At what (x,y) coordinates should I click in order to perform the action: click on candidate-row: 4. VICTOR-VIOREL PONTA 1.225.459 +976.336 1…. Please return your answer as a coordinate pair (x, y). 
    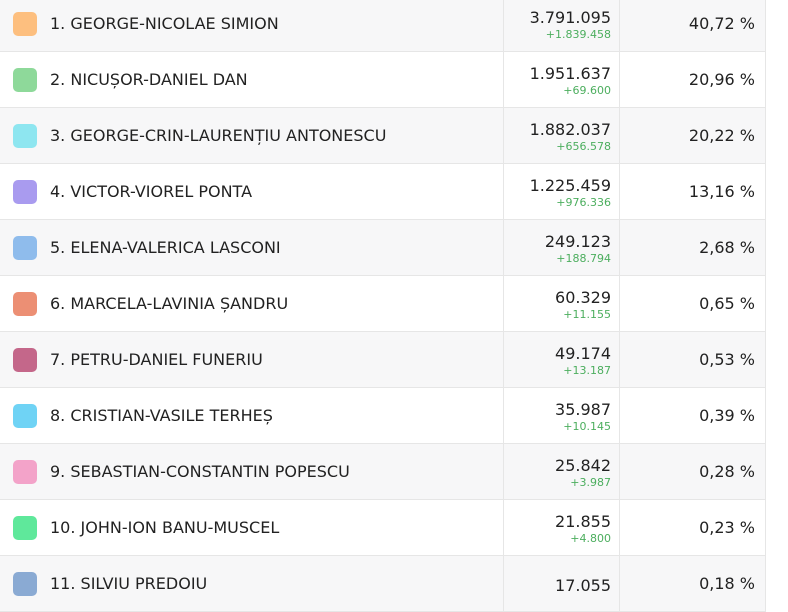
    Looking at the image, I should click on (382, 192).